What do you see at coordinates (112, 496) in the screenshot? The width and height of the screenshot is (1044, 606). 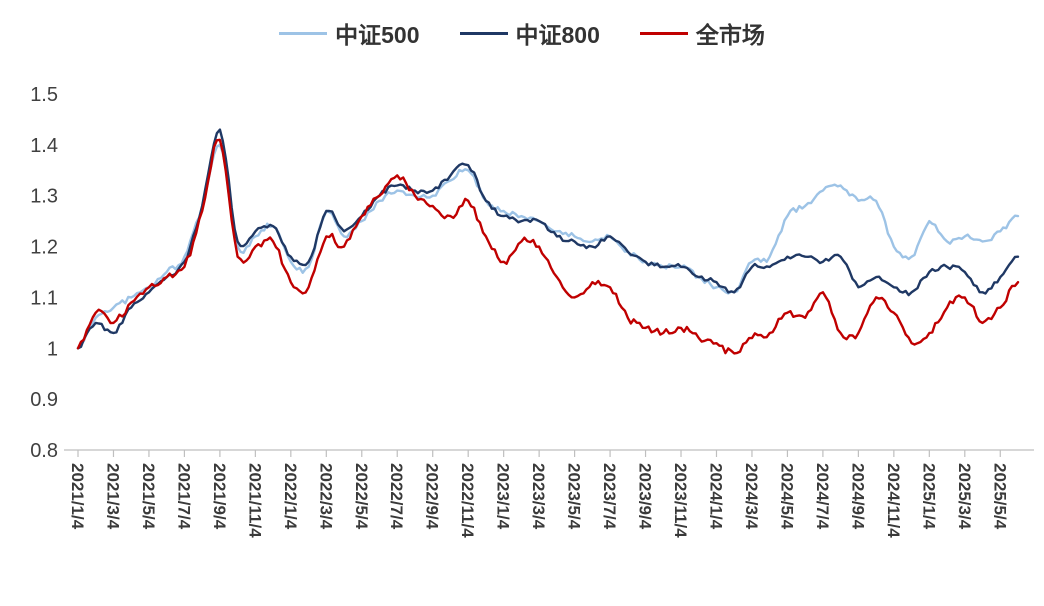 I see `x-axis-tick-label: 2021/3/4` at bounding box center [112, 496].